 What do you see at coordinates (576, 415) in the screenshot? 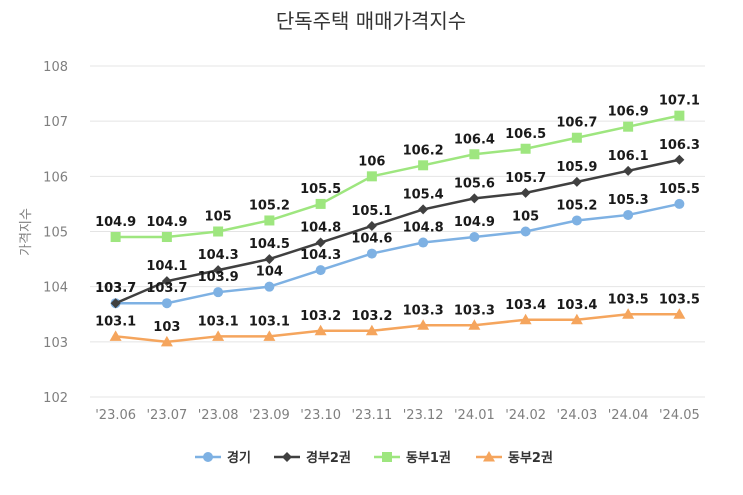
I see `x-tick-label: '24.03` at bounding box center [576, 415].